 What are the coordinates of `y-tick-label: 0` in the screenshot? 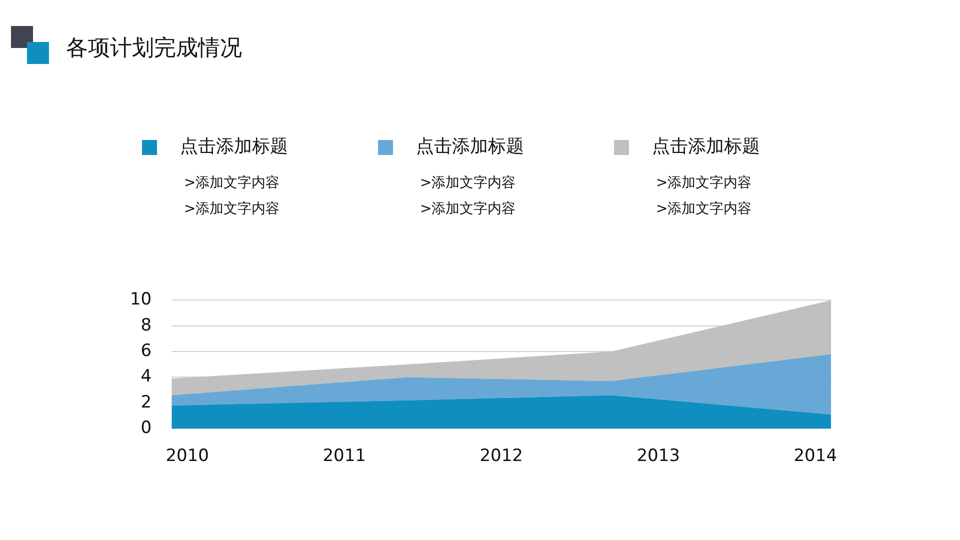 It's located at (146, 428).